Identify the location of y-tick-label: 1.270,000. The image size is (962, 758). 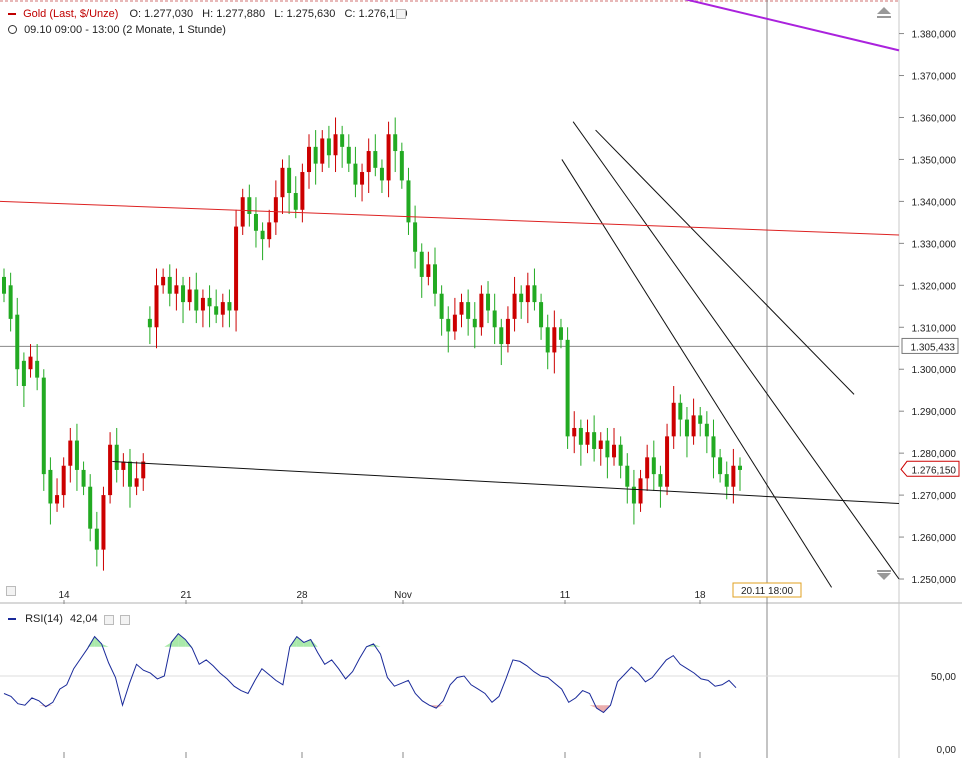
(934, 496).